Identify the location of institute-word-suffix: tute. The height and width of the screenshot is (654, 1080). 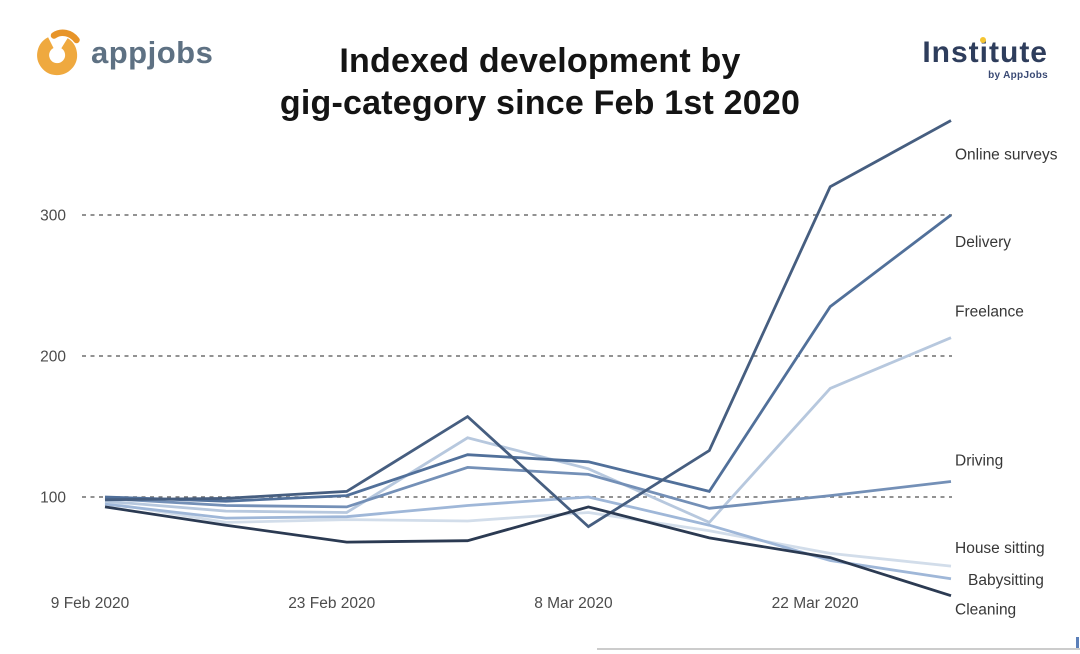
(1018, 52).